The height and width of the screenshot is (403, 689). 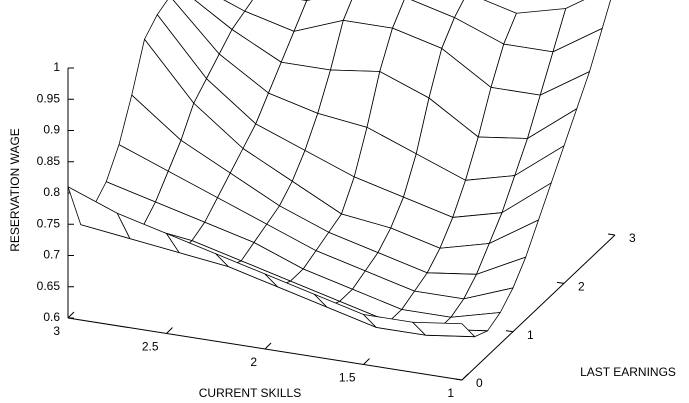 I want to click on z-tick-label: 0.7, so click(x=51, y=255).